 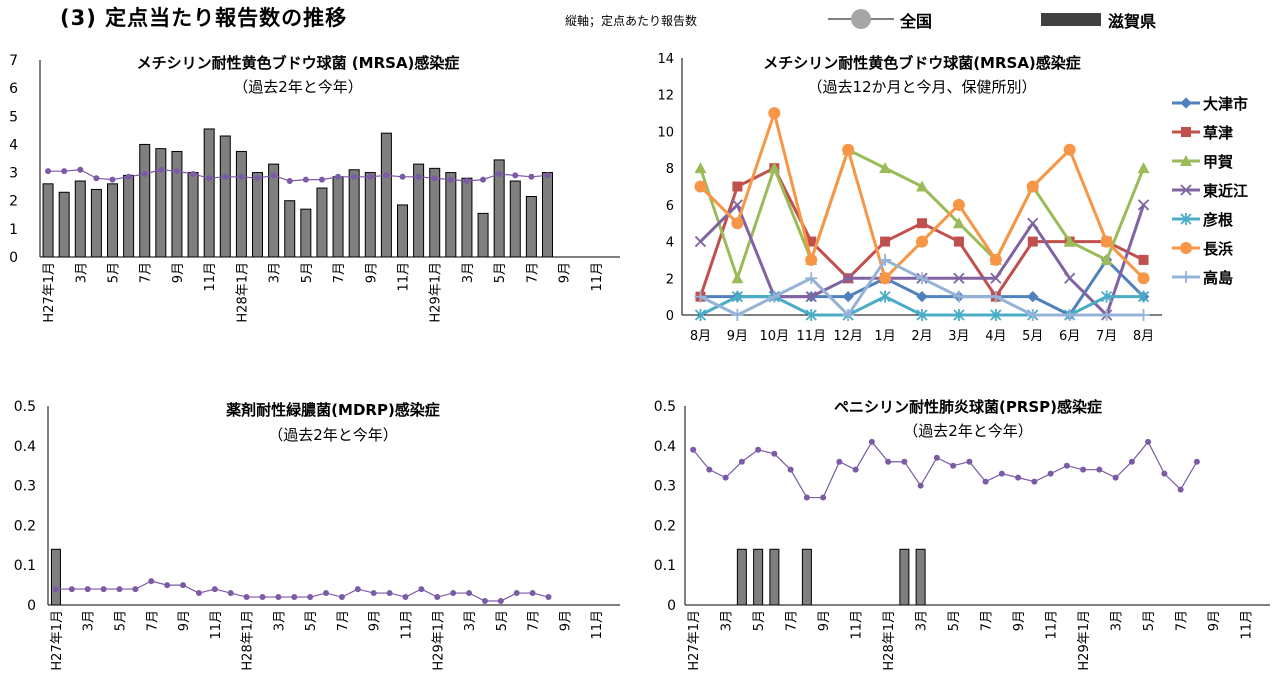 What do you see at coordinates (13, 89) in the screenshot?
I see `y-tick-label: 6` at bounding box center [13, 89].